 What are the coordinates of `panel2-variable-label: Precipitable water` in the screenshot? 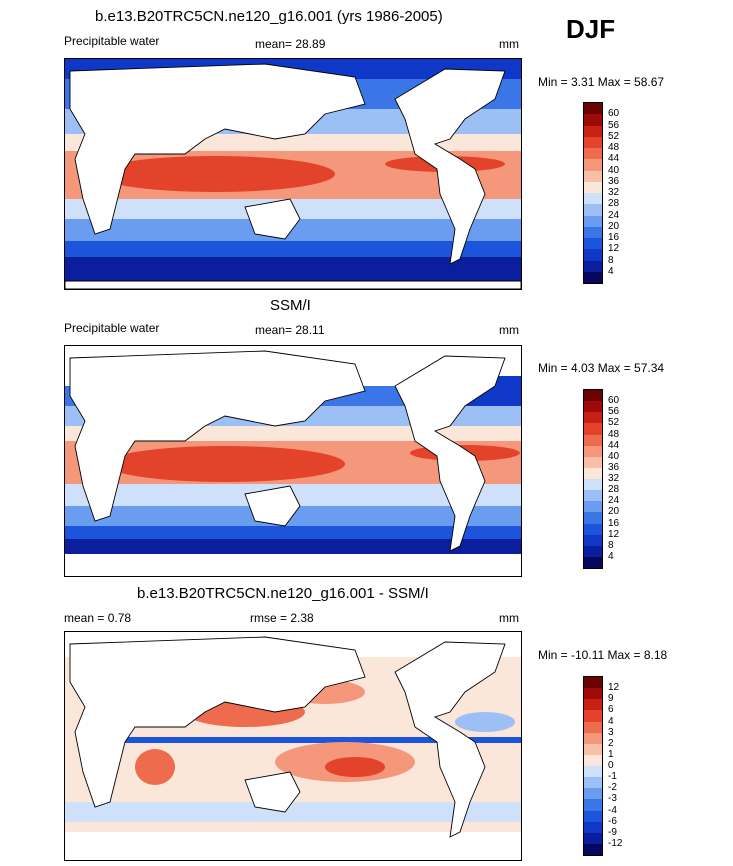 It's located at (112, 328).